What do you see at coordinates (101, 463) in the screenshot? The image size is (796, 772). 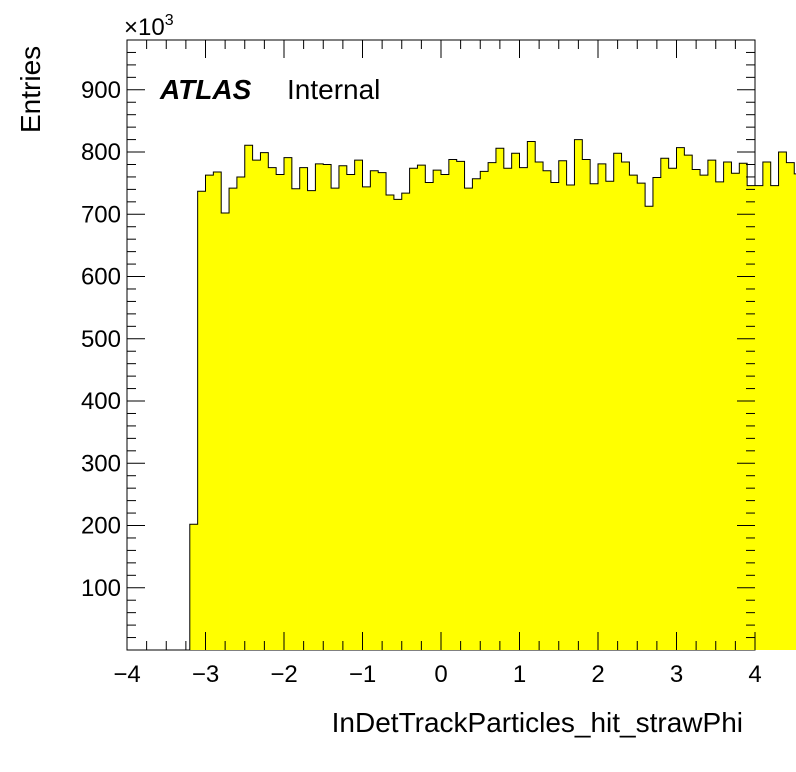 I see `y-tick-label: 300` at bounding box center [101, 463].